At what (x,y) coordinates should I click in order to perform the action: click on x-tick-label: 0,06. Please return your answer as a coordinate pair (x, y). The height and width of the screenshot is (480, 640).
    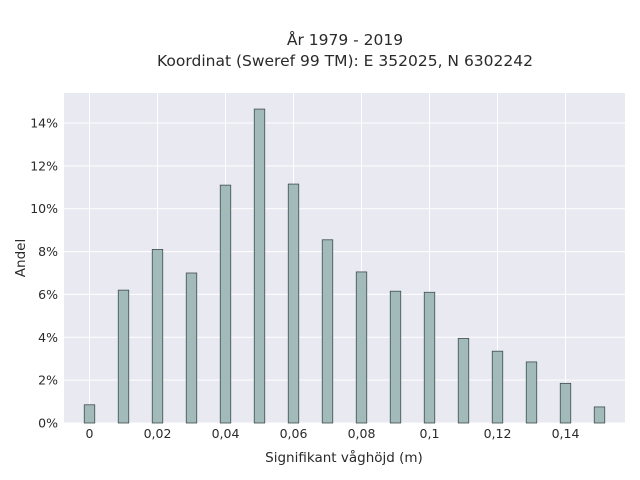
    Looking at the image, I should click on (294, 433).